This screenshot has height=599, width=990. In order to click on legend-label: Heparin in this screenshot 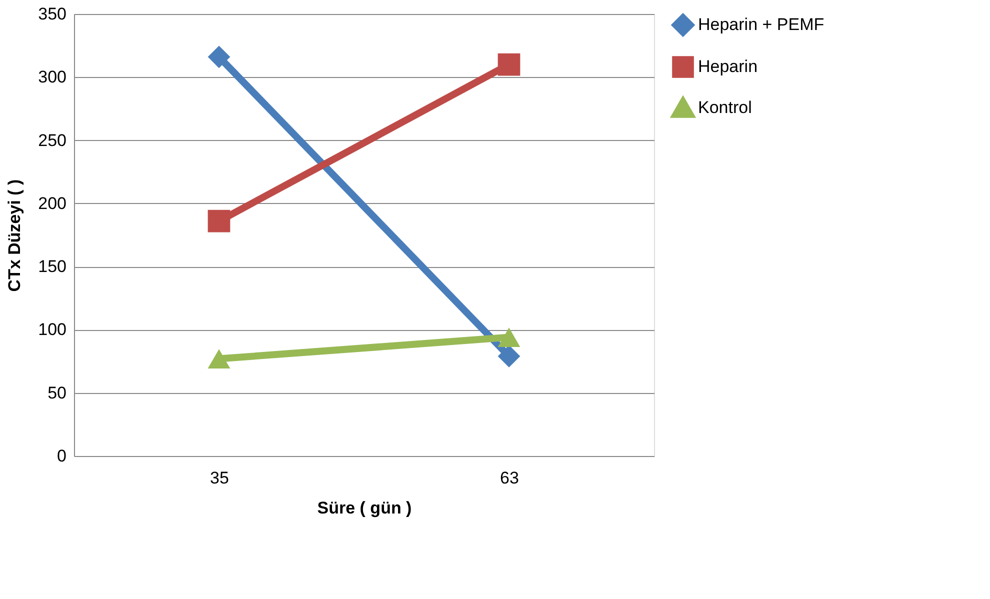, I will do `click(728, 66)`.